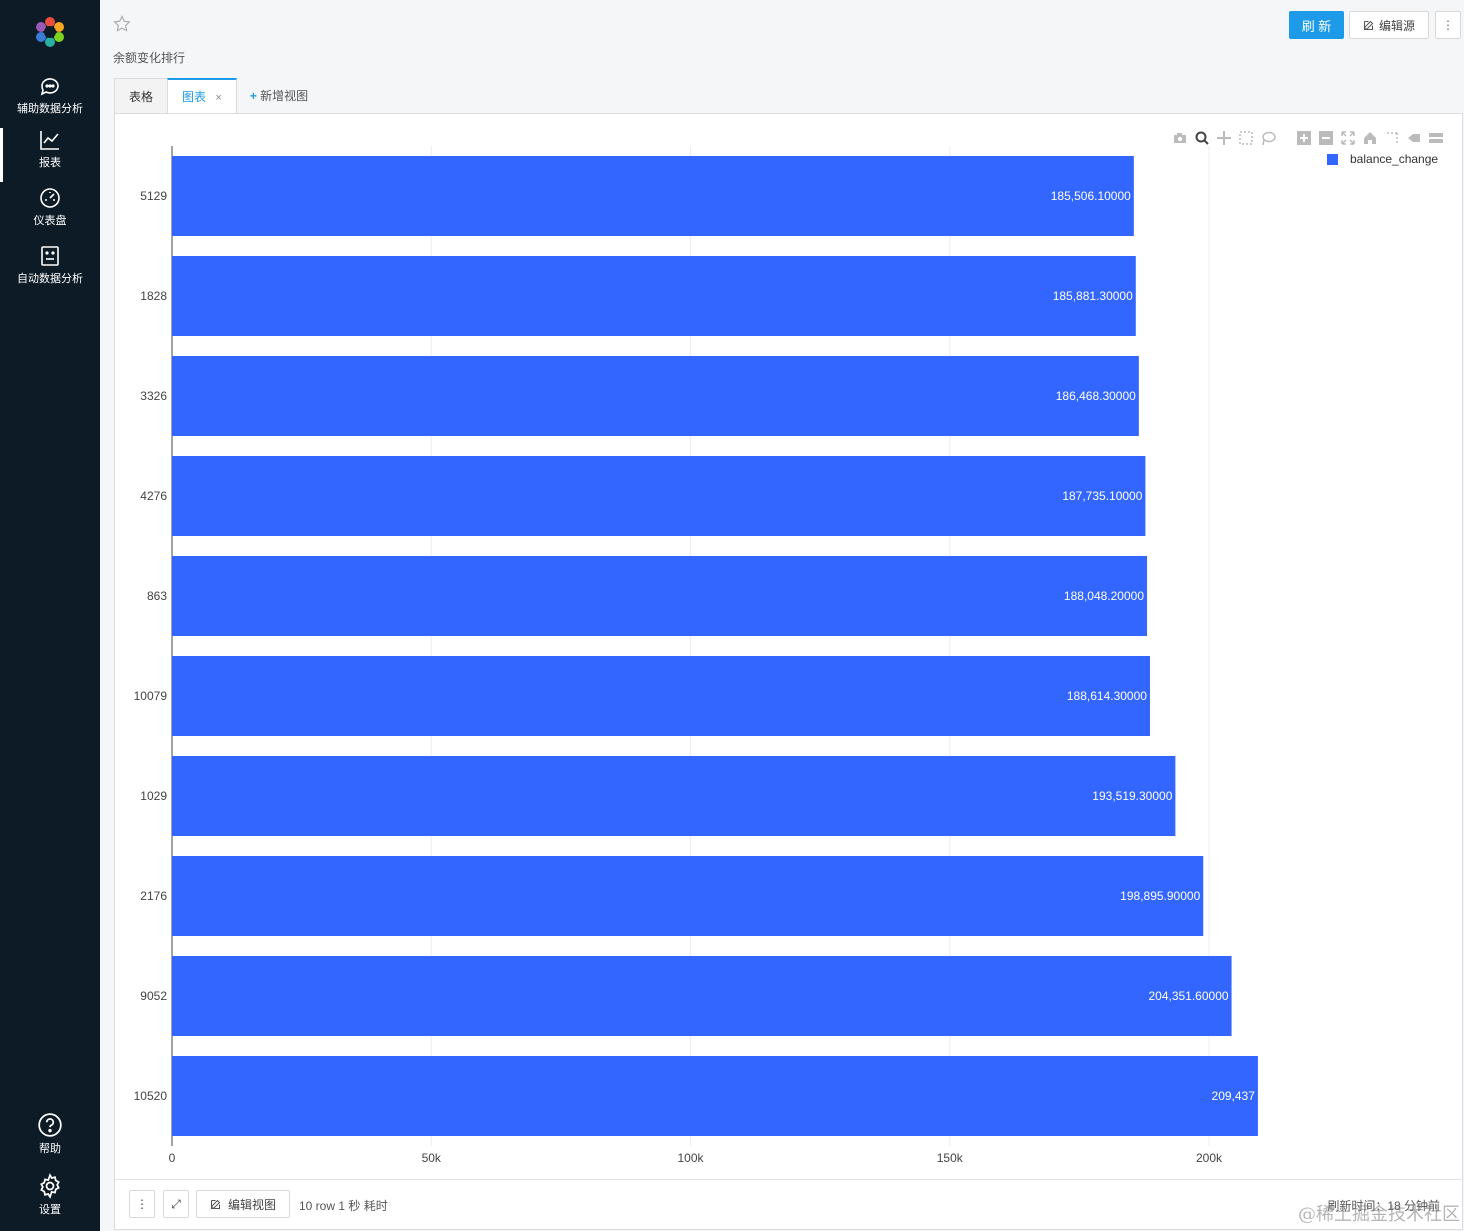  I want to click on edit-view-label: 编辑视图, so click(251, 1204).